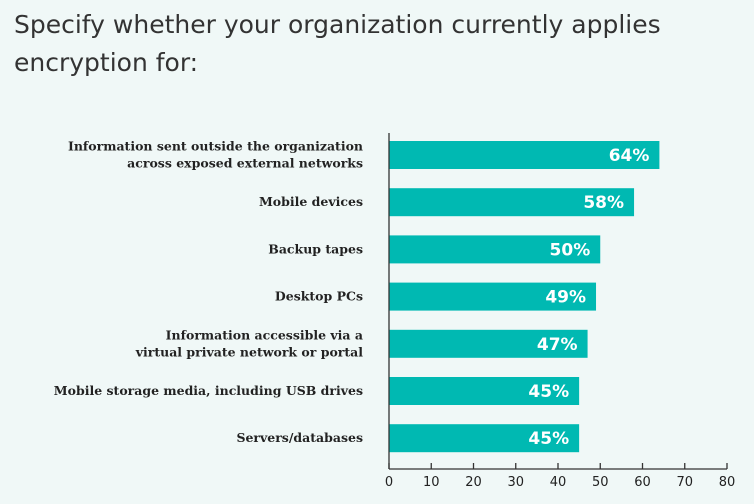  I want to click on category-label: virtual private network or portal, so click(249, 351).